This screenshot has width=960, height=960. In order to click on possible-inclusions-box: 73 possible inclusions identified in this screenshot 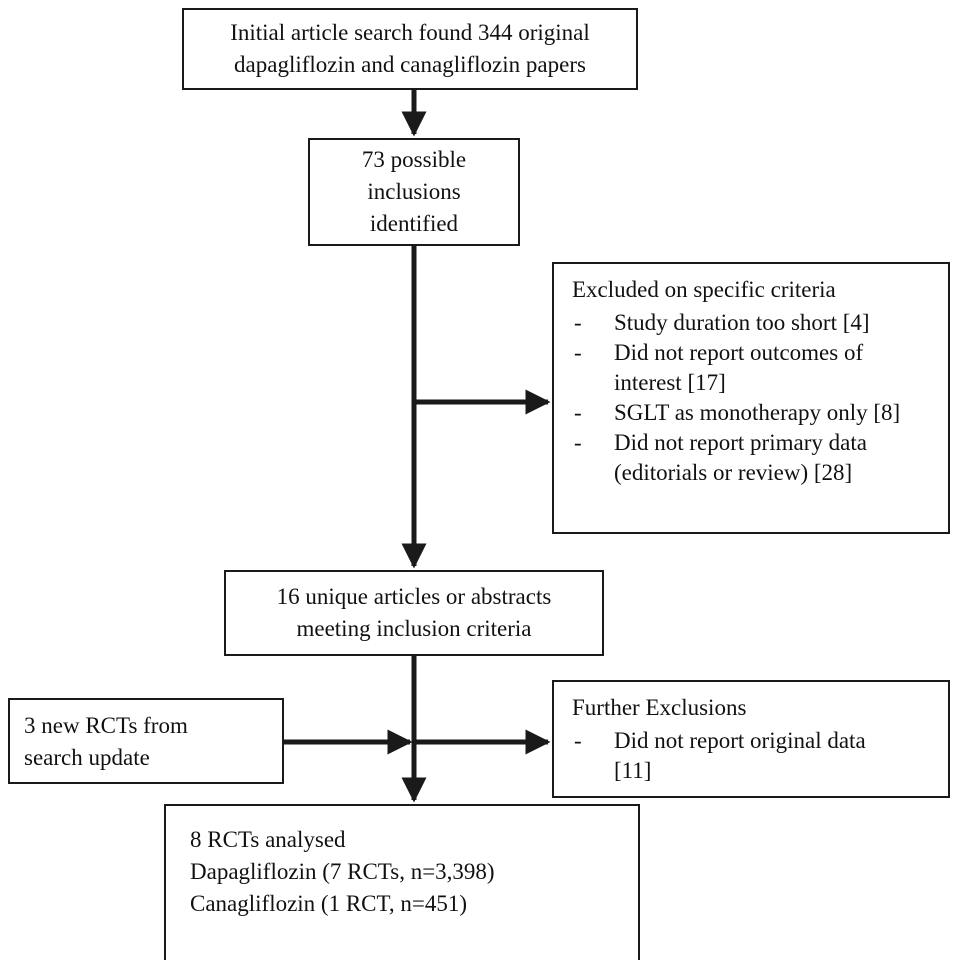, I will do `click(414, 192)`.